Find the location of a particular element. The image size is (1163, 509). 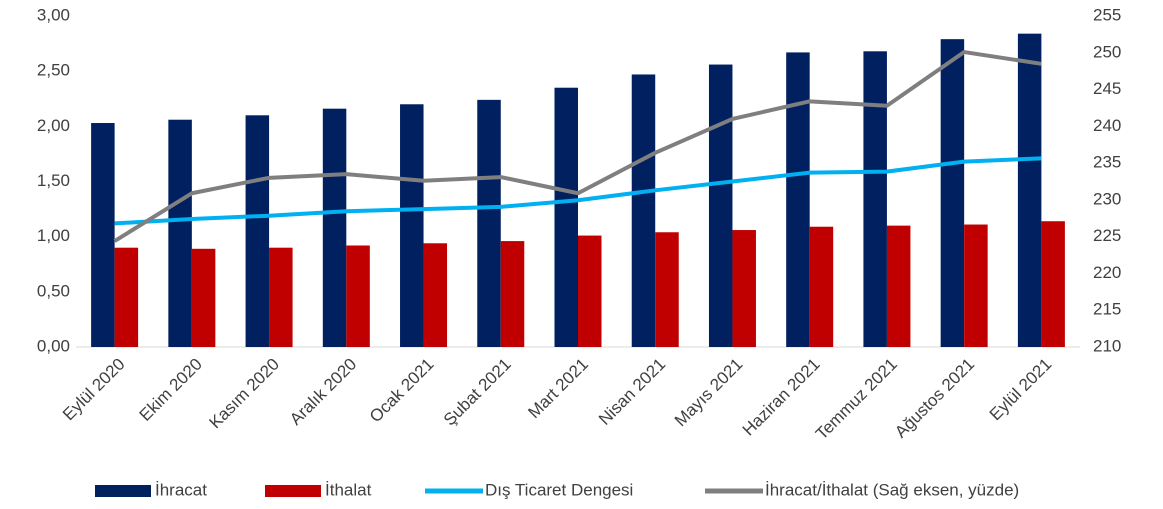

x-tick-label: Ocak 2021 is located at coordinates (402, 391).